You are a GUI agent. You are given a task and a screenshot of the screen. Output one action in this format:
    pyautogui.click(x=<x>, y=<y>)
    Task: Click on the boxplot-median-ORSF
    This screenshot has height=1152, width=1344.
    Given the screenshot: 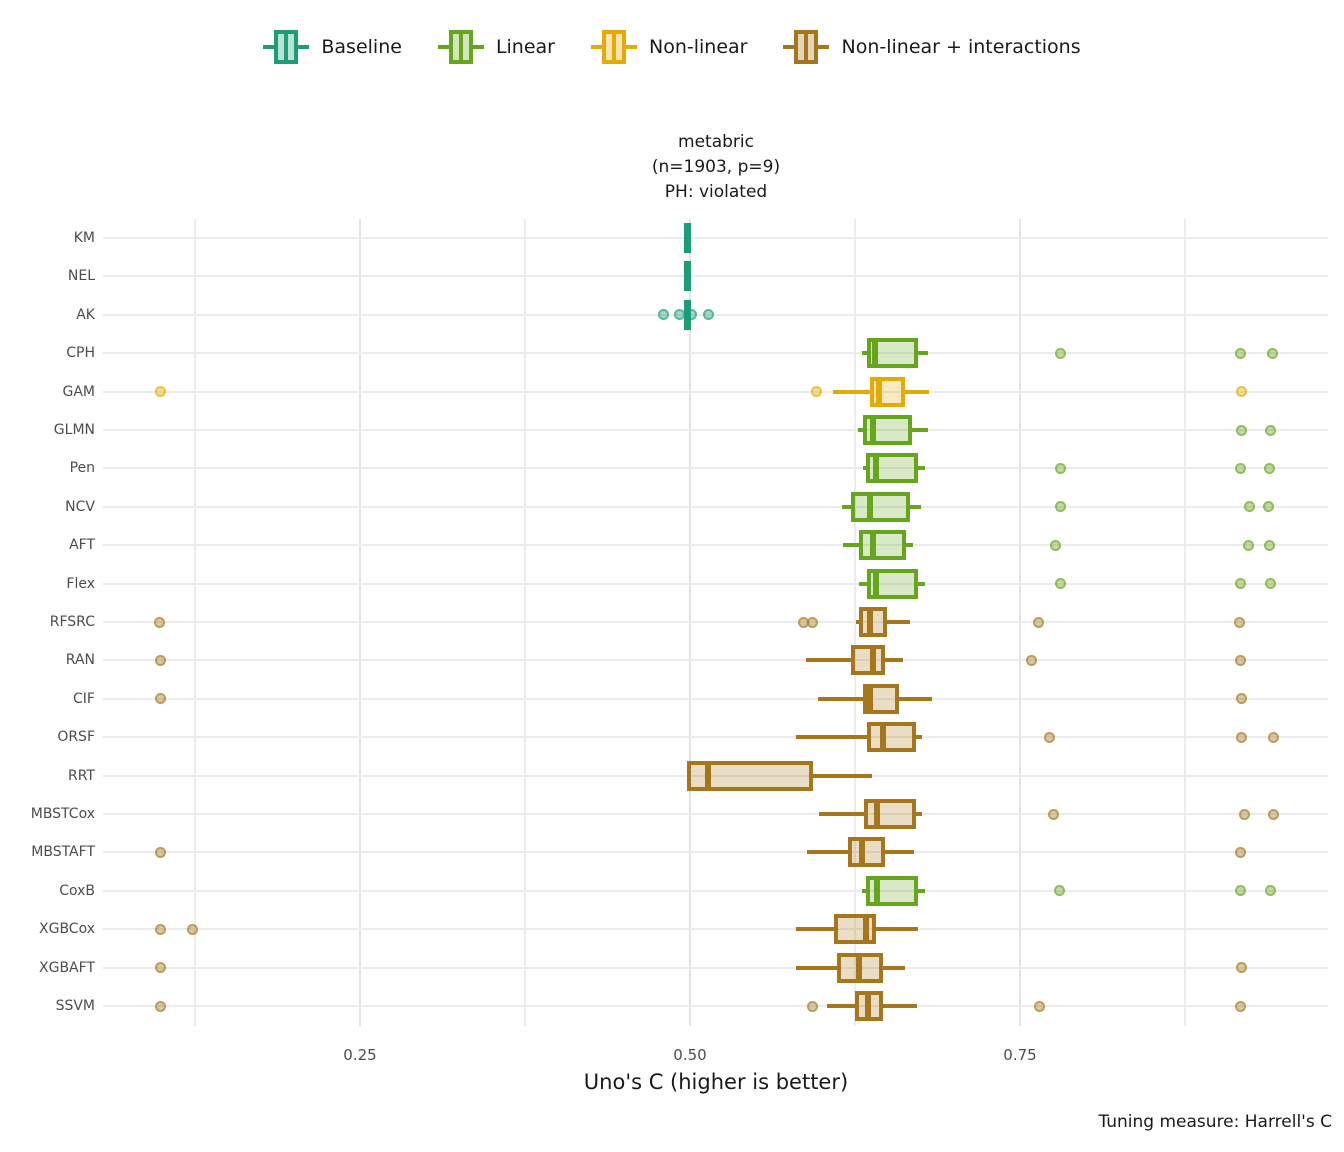 What is the action you would take?
    pyautogui.click(x=882, y=737)
    